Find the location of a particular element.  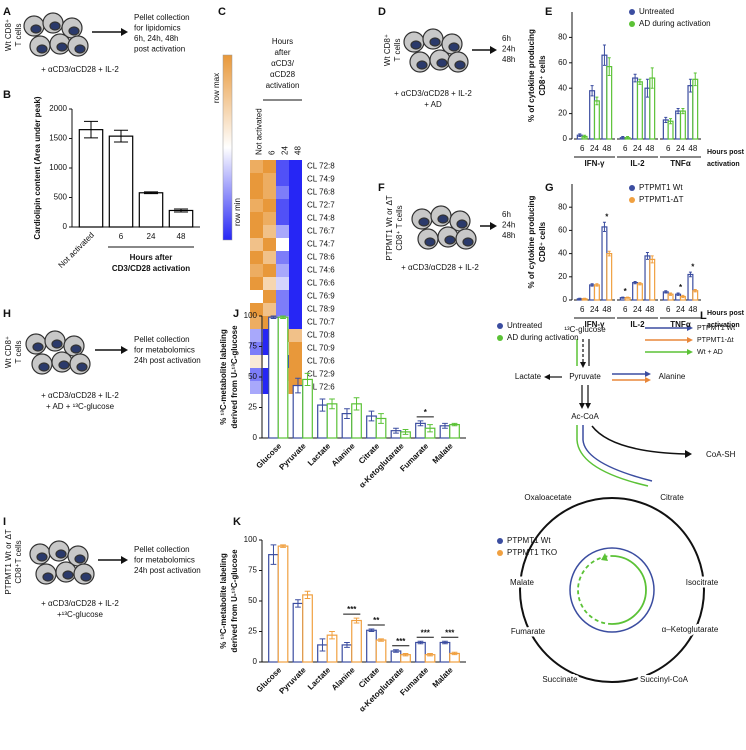

x-tick-label: Pyruvate is located at coordinates (292, 680).